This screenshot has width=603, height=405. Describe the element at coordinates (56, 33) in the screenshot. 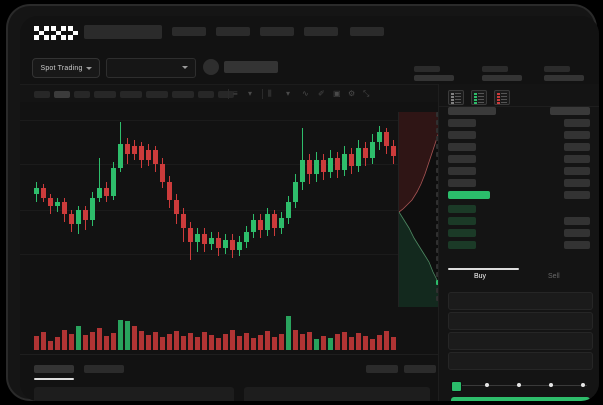

I see `okx-logo` at that location.